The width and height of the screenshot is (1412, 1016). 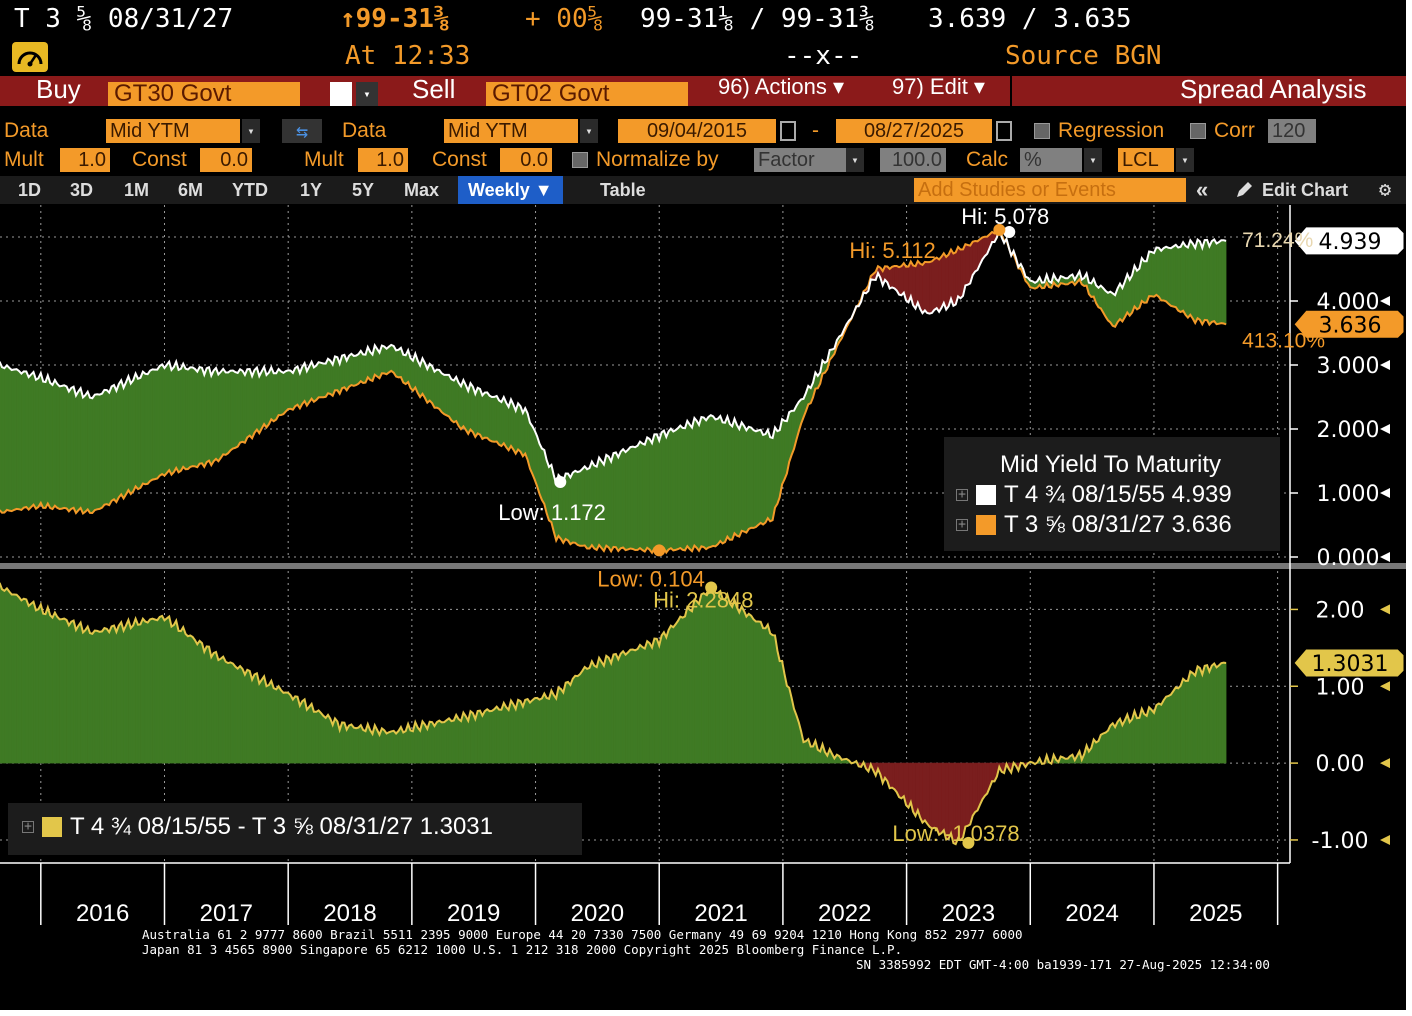 What do you see at coordinates (383, 160) in the screenshot?
I see `mult2-field: 1.0` at bounding box center [383, 160].